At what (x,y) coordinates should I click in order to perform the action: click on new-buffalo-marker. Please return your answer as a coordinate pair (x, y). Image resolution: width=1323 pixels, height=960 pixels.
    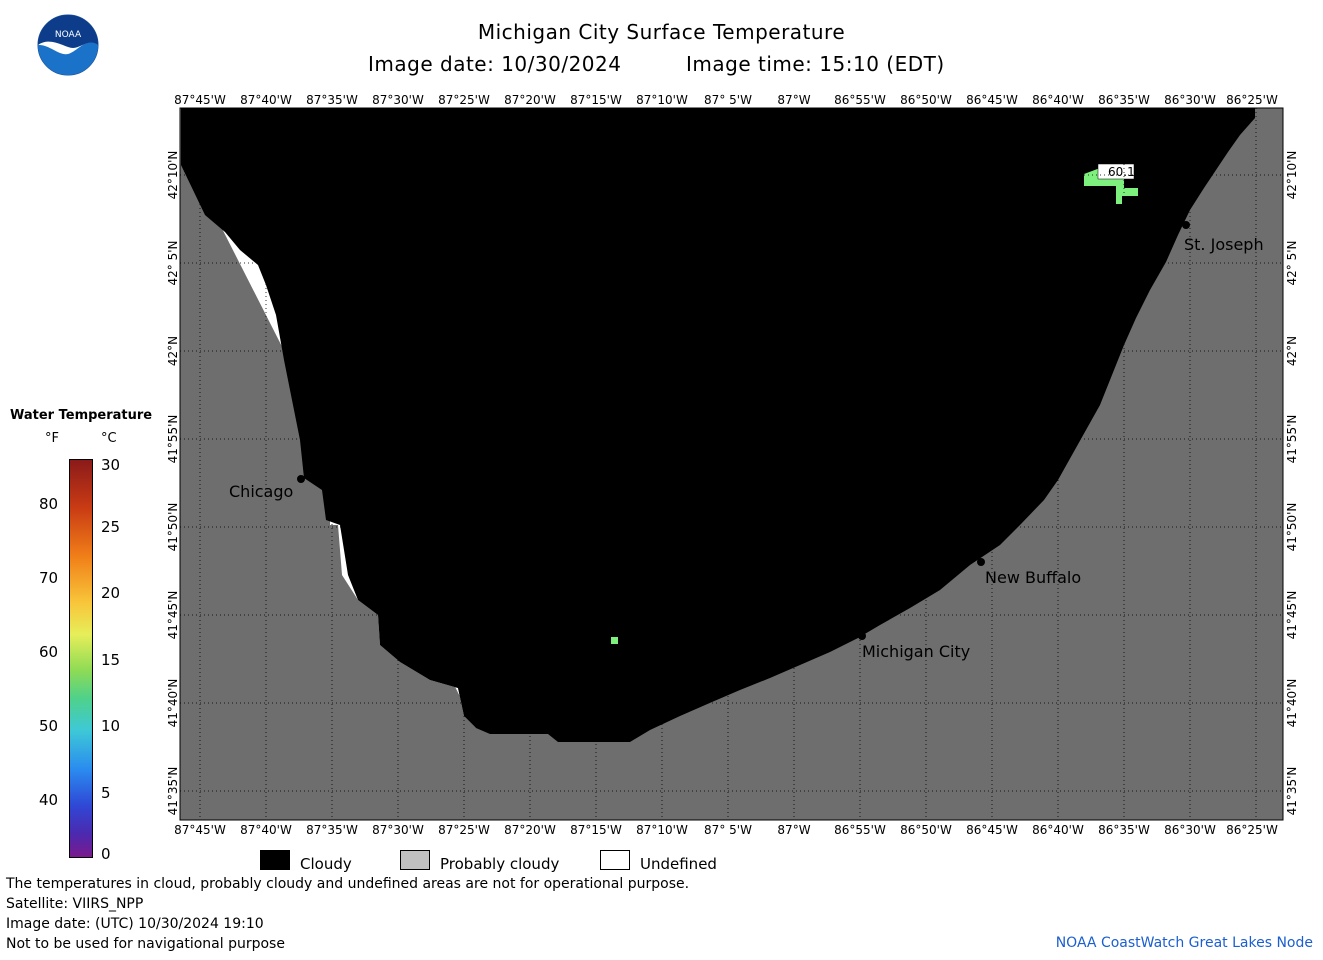
    Looking at the image, I should click on (981, 562).